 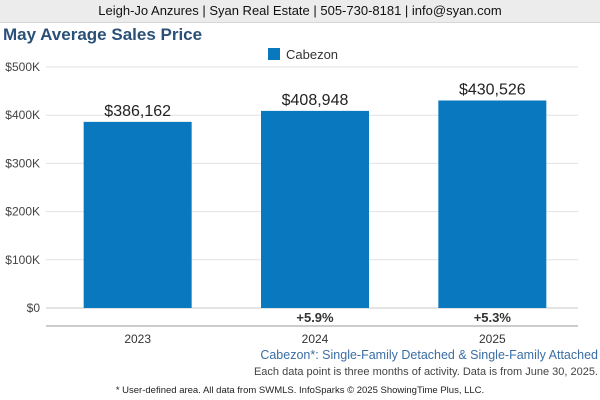 I want to click on chart-title: May Average Sales Price, so click(x=103, y=34).